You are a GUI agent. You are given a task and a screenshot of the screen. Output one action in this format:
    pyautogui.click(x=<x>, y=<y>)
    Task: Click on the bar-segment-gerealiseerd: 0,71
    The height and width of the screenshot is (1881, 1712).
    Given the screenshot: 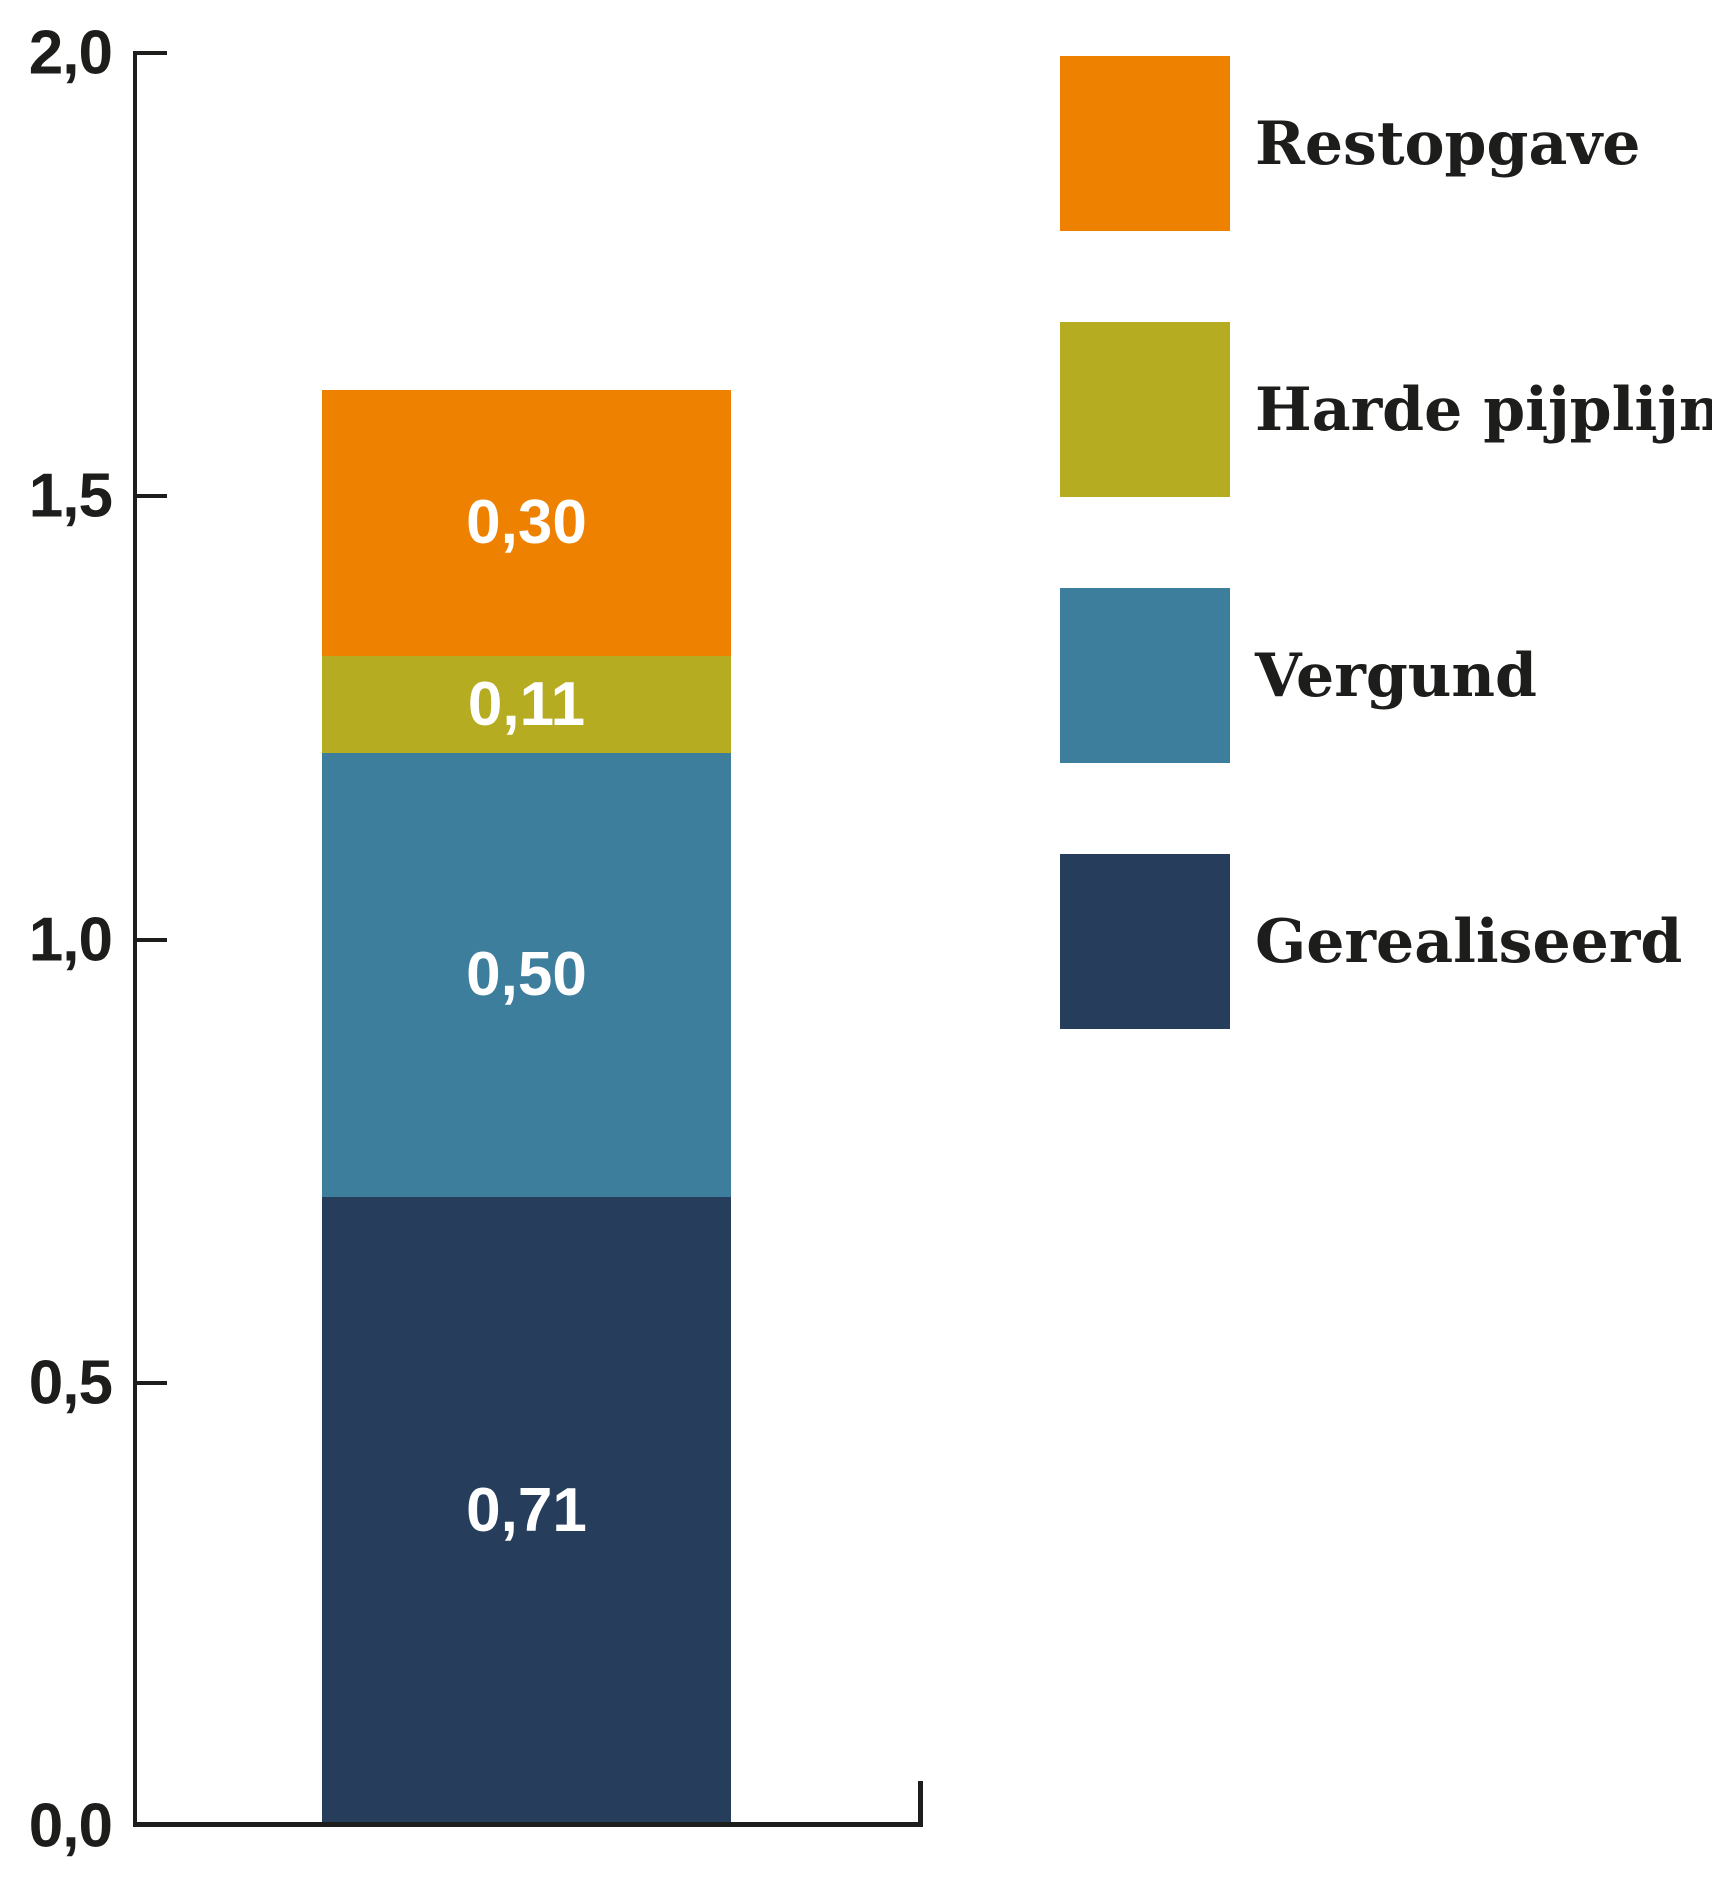 What is the action you would take?
    pyautogui.click(x=526, y=1511)
    